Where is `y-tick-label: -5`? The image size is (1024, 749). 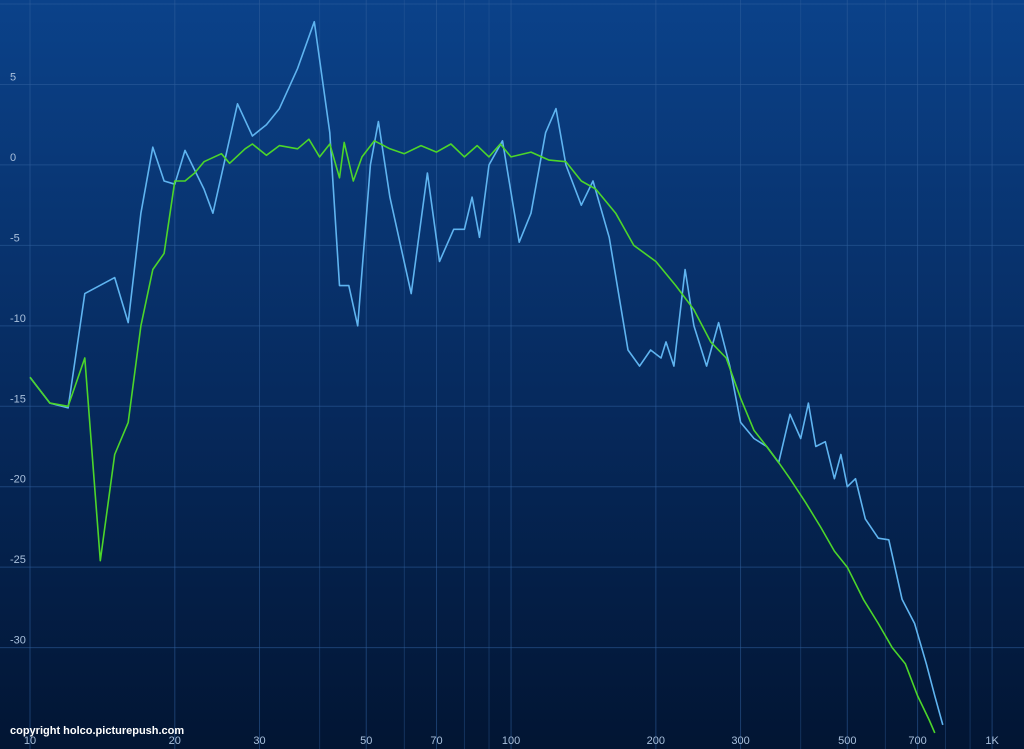 y-tick-label: -5 is located at coordinates (15, 238).